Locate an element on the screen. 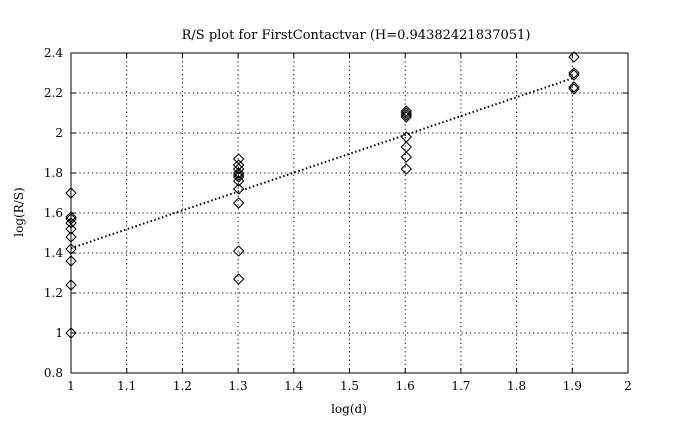  y-tick-label: 1.8 is located at coordinates (53, 173).